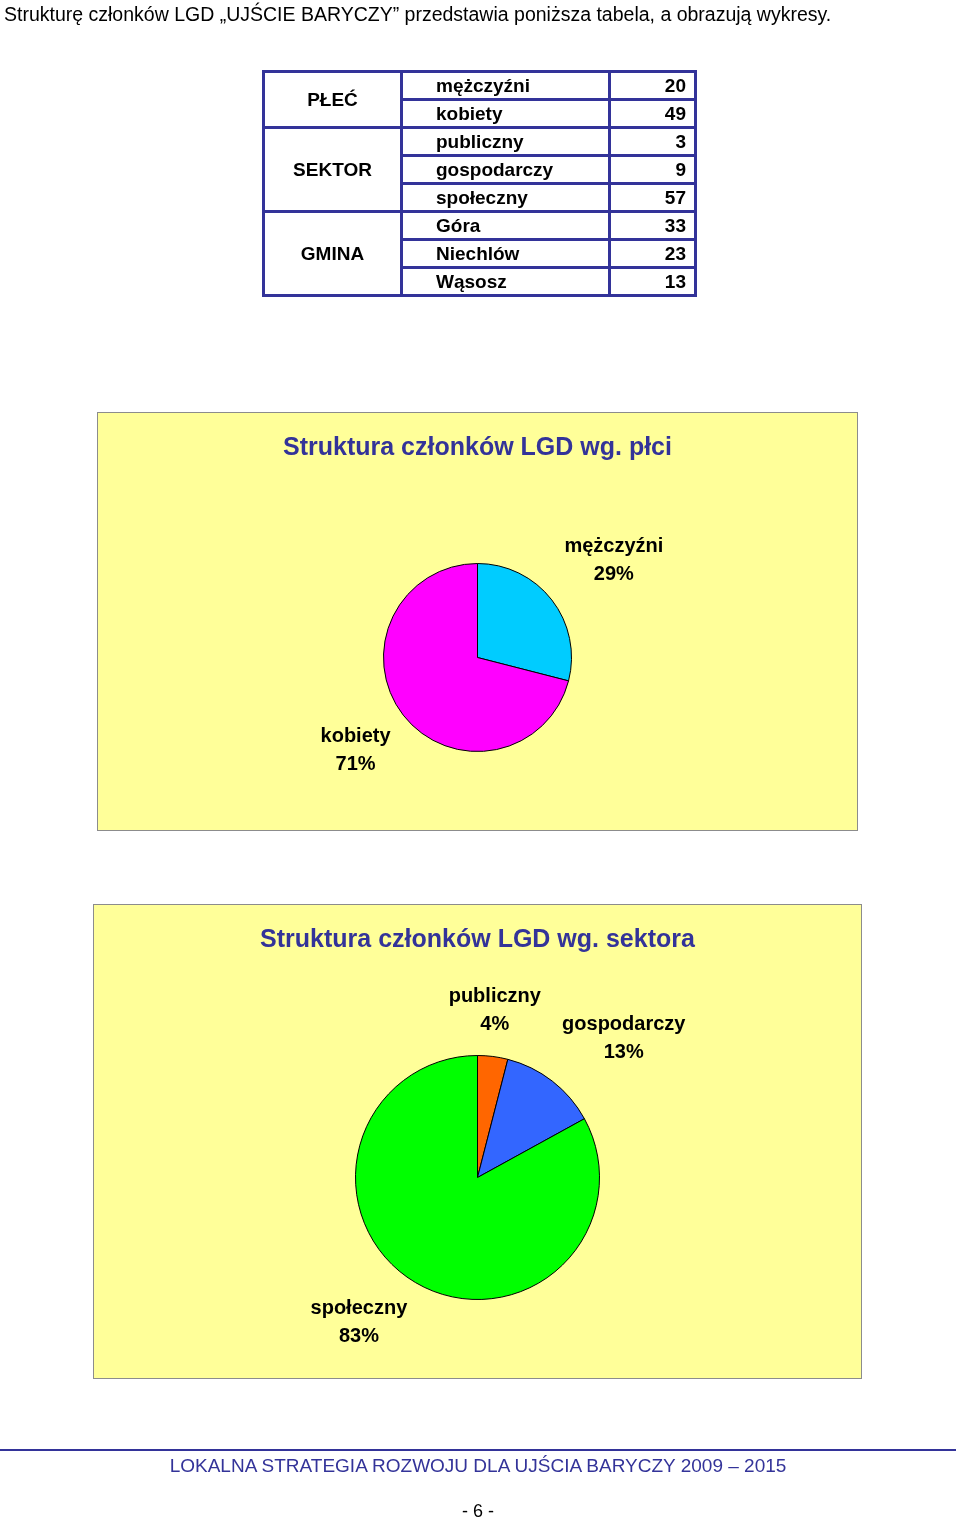  What do you see at coordinates (614, 572) in the screenshot?
I see `data-label: 29%` at bounding box center [614, 572].